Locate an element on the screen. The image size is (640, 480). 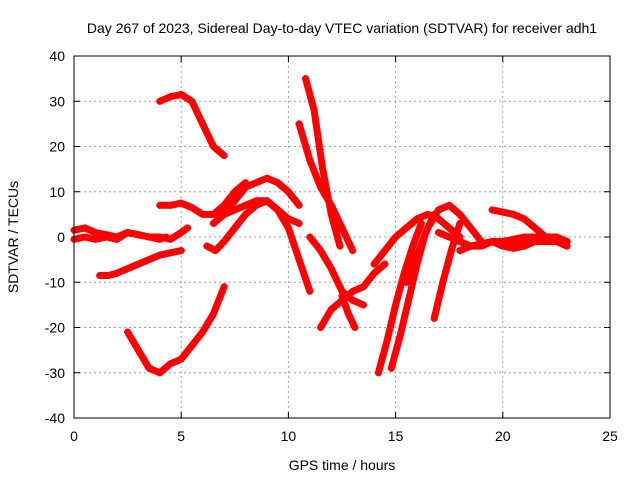
x-tick-label: 15 is located at coordinates (396, 436).